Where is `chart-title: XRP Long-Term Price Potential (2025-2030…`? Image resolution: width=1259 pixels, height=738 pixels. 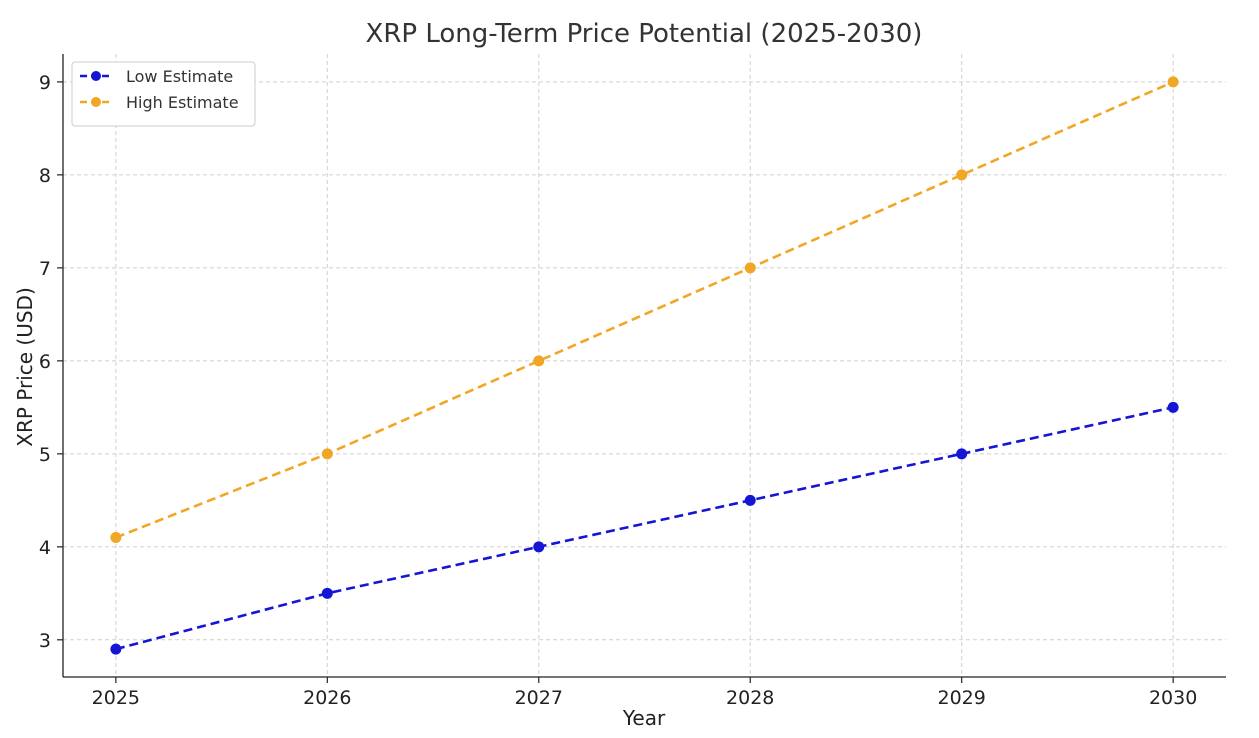 chart-title: XRP Long-Term Price Potential (2025-2030… is located at coordinates (644, 34).